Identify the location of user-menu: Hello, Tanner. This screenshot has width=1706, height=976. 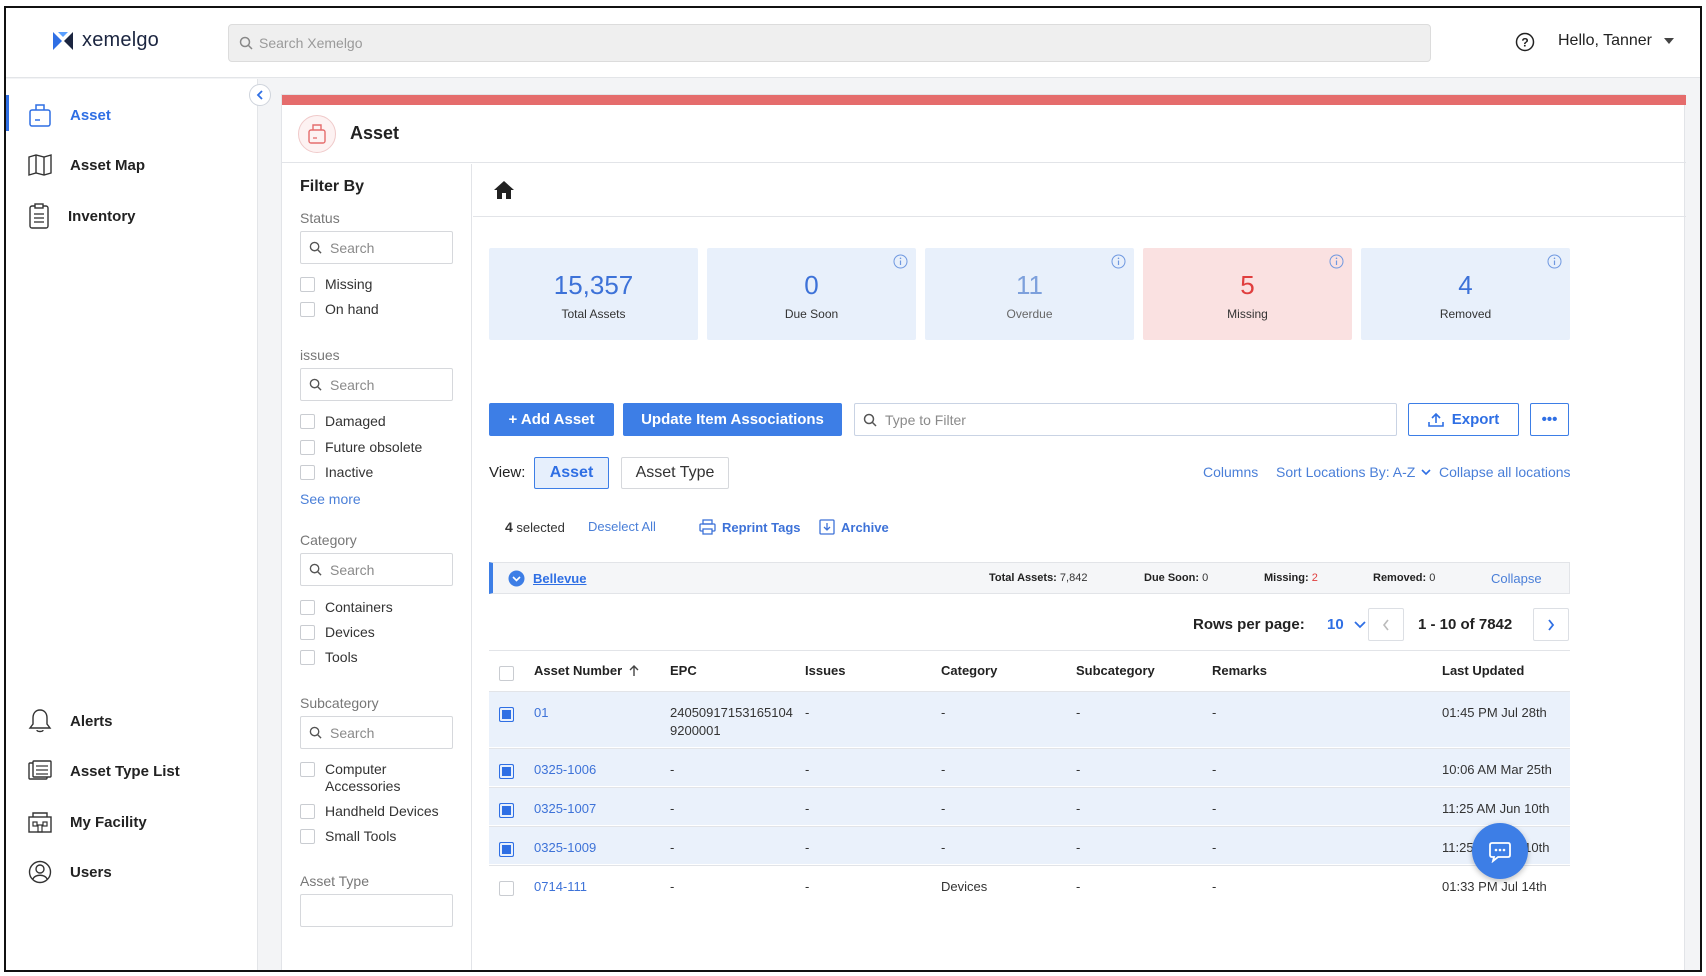
(1616, 41).